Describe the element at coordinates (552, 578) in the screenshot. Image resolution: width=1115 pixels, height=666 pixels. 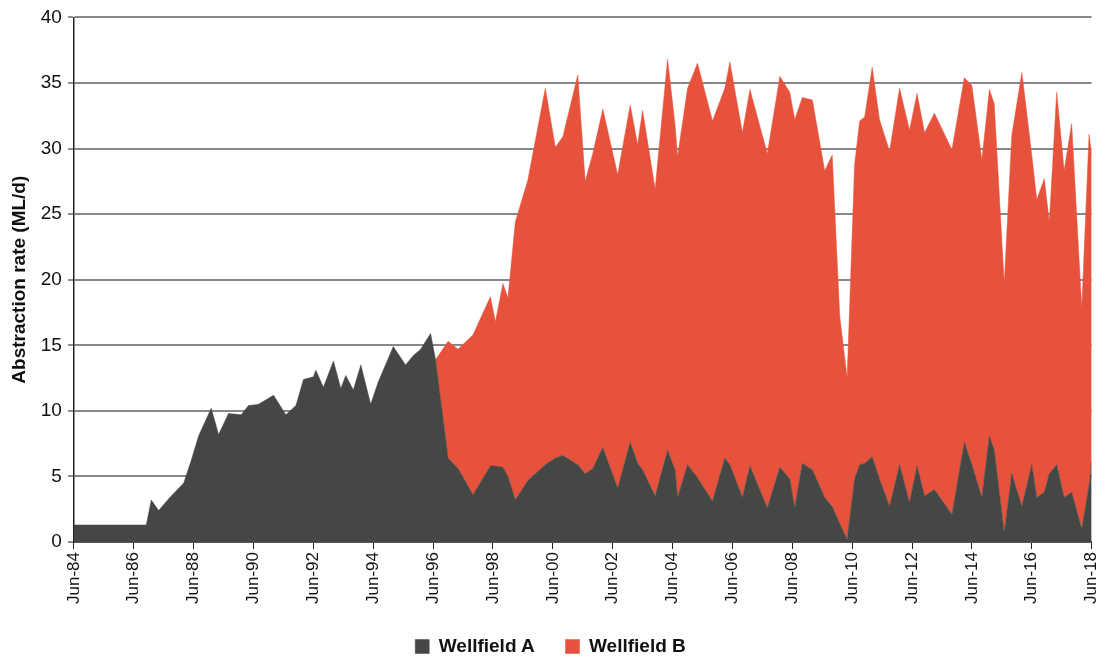
I see `x-tick-label: Jun-00` at that location.